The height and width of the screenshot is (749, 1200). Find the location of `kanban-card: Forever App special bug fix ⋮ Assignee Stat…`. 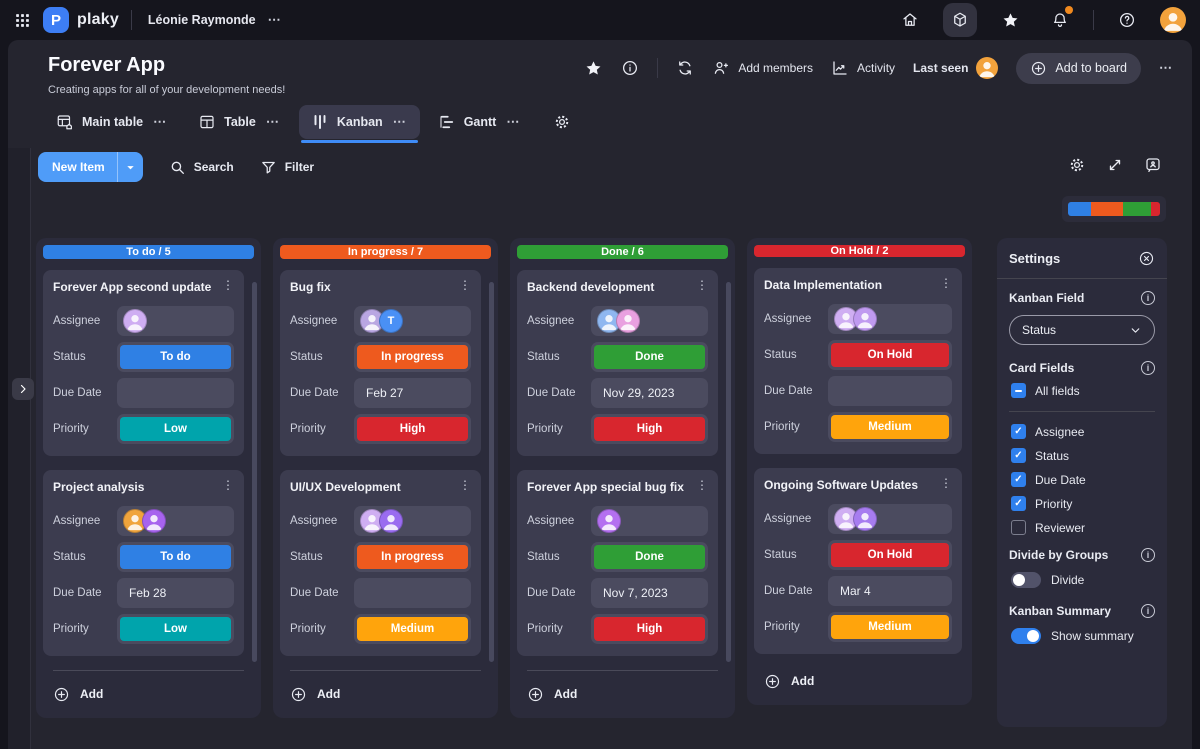

kanban-card: Forever App special bug fix ⋮ Assignee Stat… is located at coordinates (617, 563).